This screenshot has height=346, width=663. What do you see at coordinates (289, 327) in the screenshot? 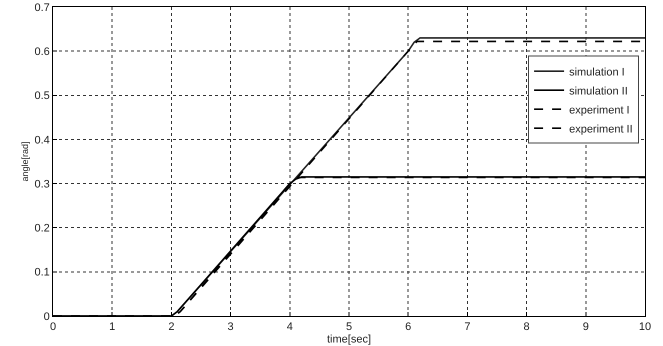
I see `x-tick-label: 4` at bounding box center [289, 327].